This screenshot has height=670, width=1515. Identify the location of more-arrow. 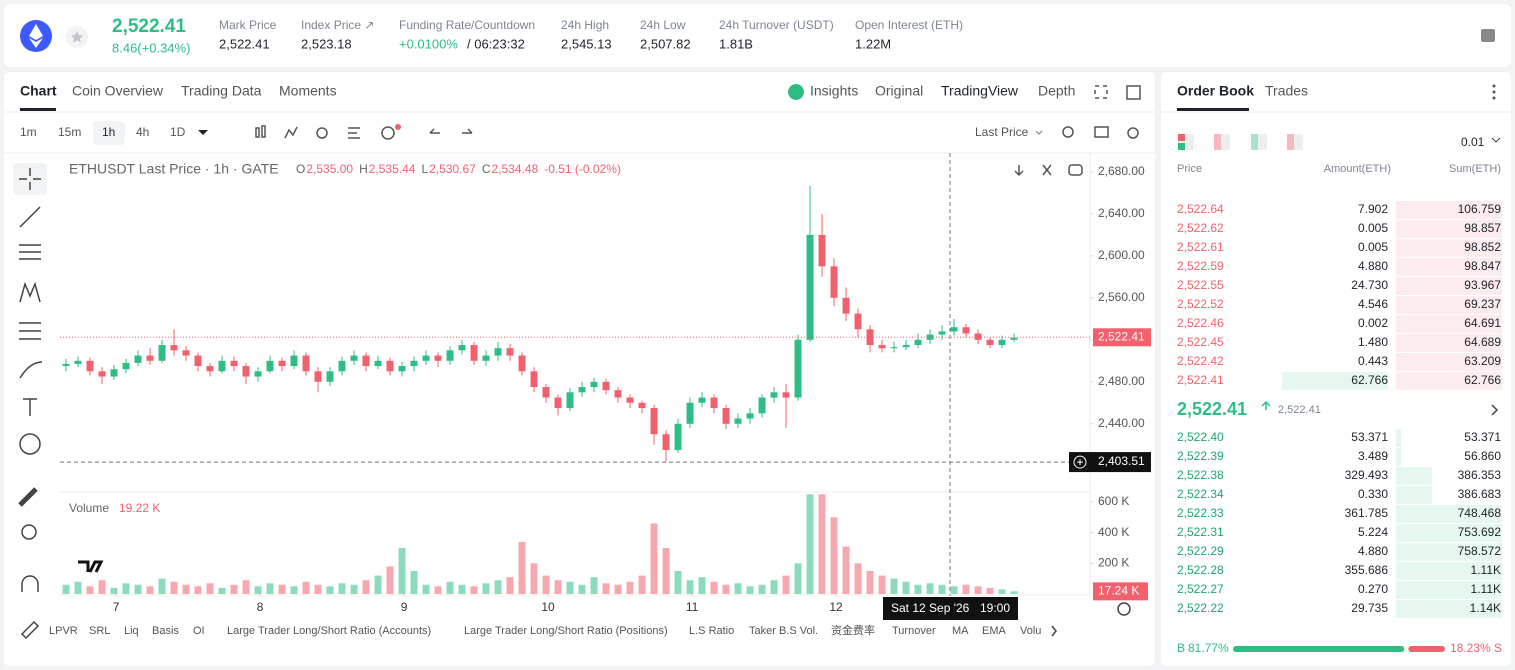
(1495, 410).